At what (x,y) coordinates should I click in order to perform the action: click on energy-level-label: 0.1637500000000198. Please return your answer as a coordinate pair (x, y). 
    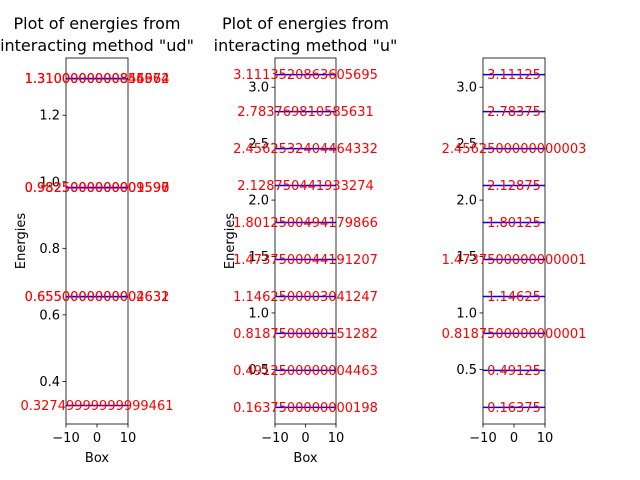
    Looking at the image, I should click on (305, 408).